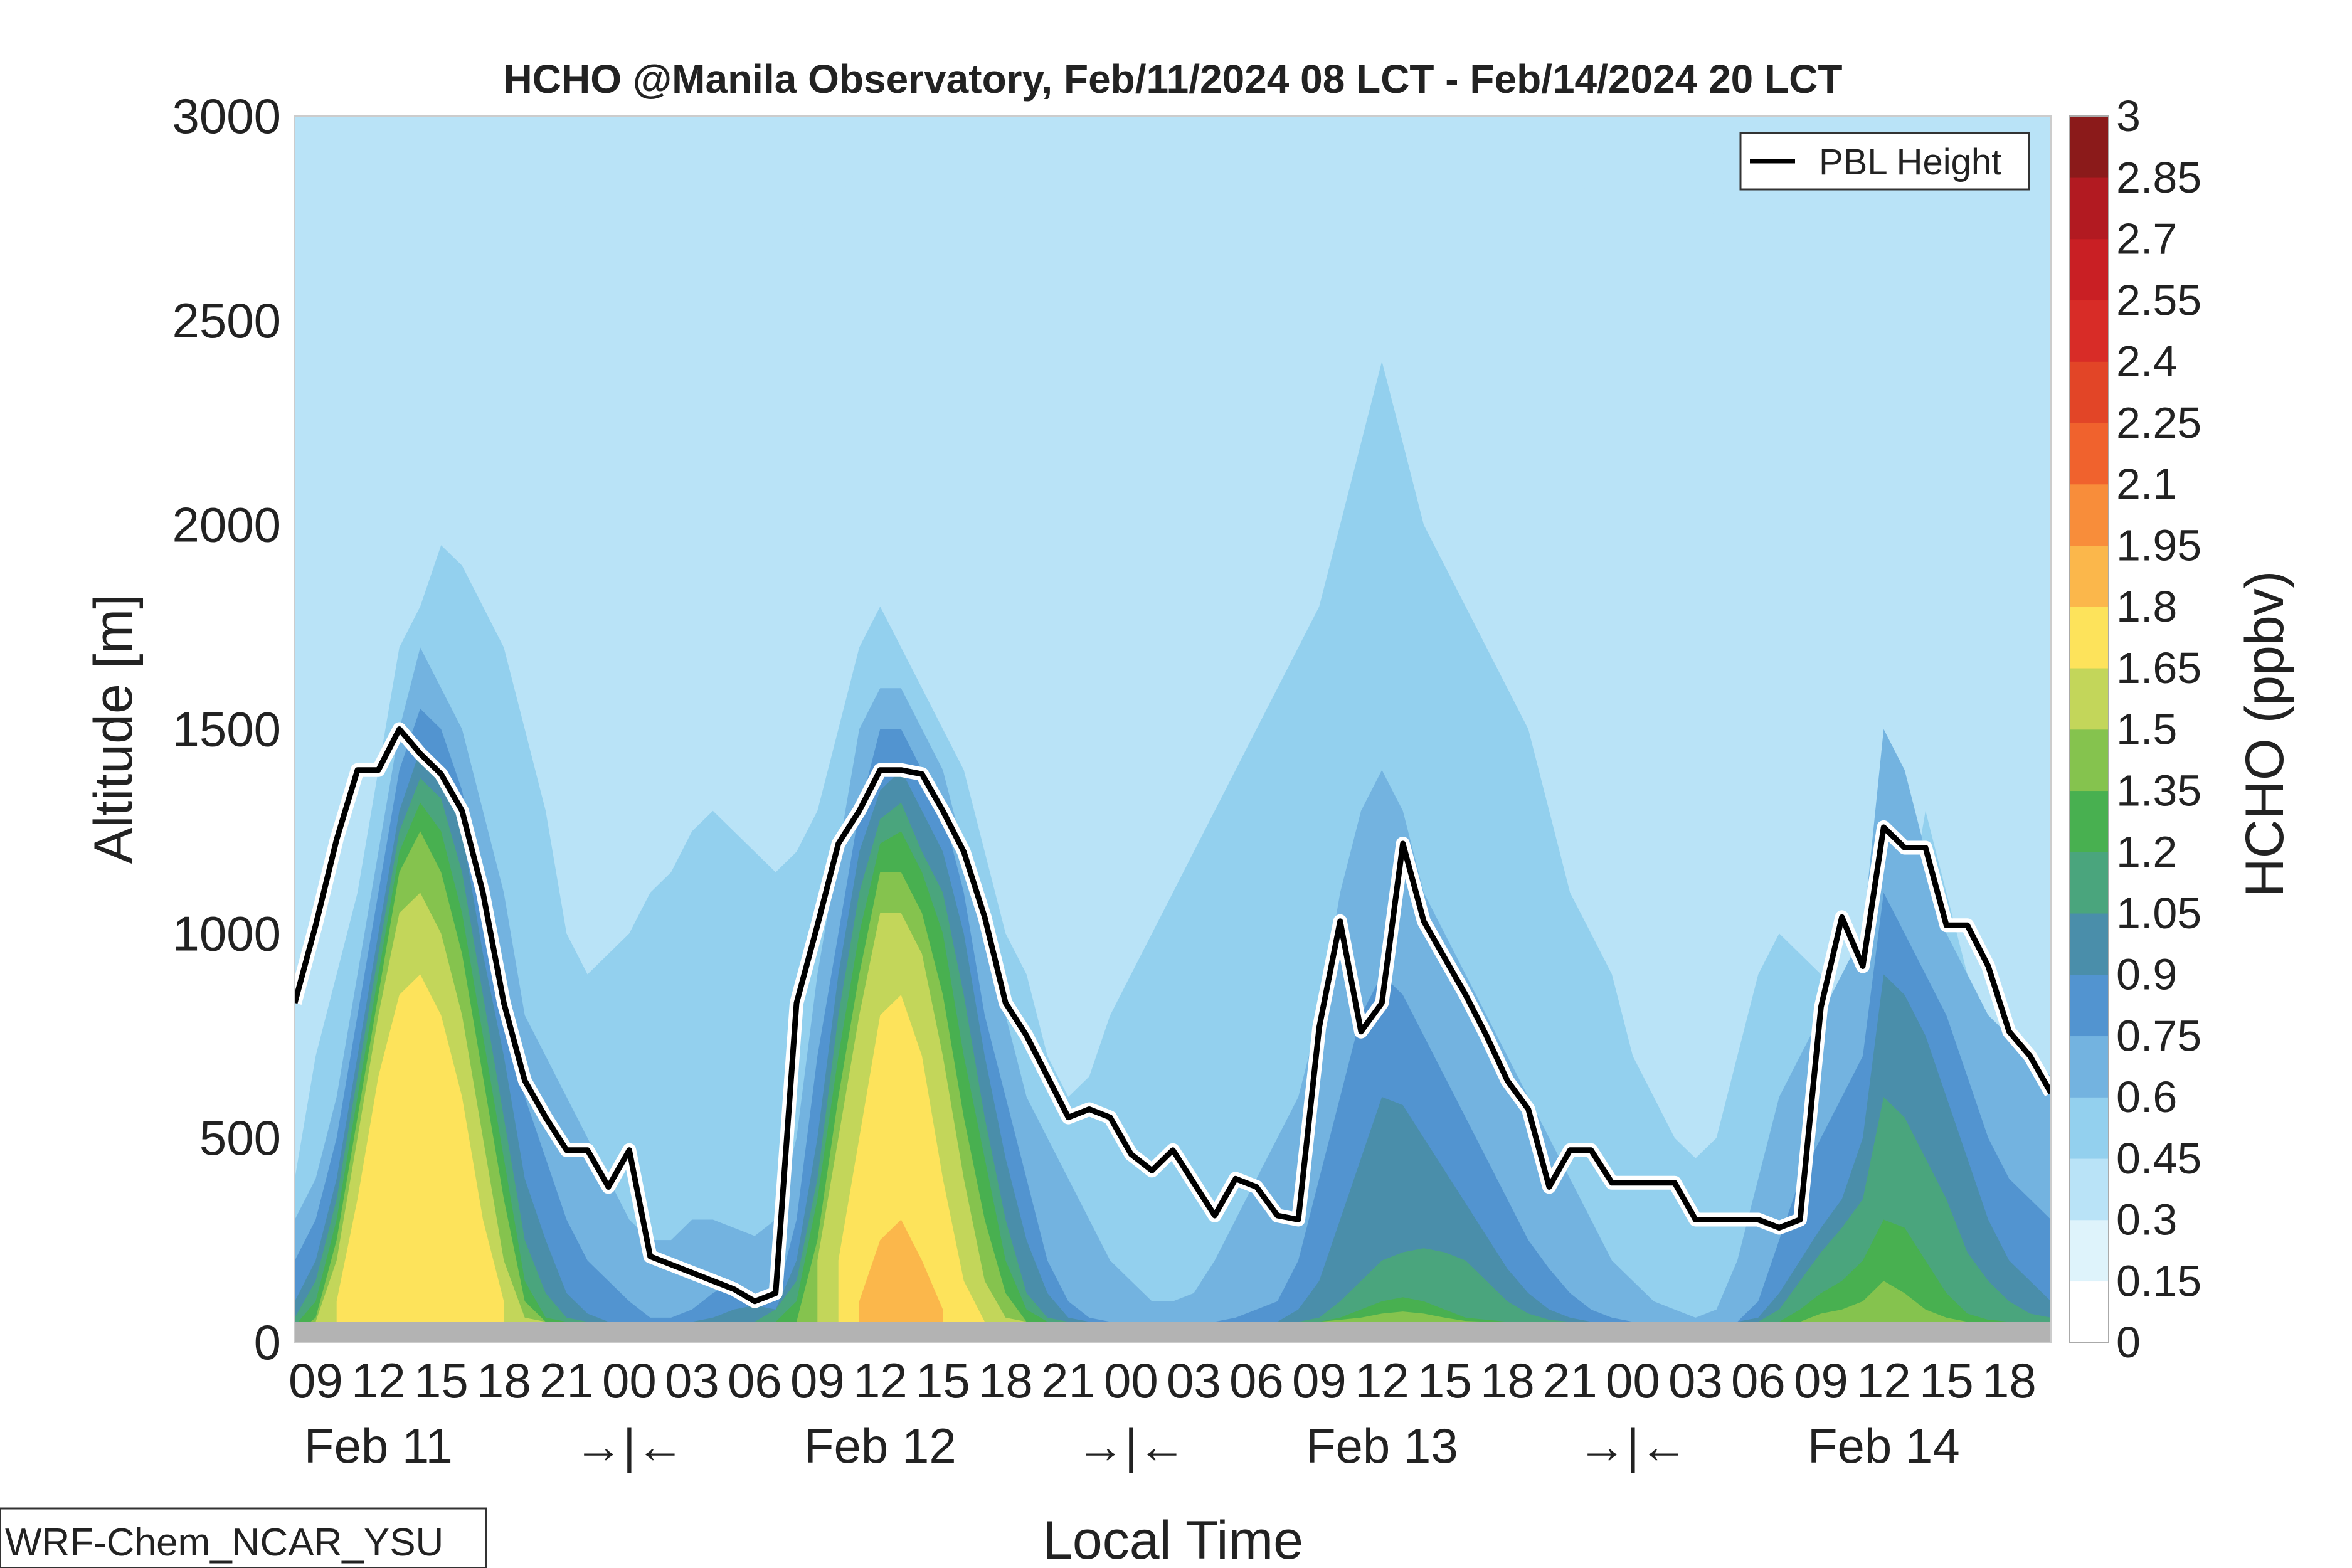 Image resolution: width=2352 pixels, height=1568 pixels. What do you see at coordinates (880, 1445) in the screenshot?
I see `x-day-label: Feb 12` at bounding box center [880, 1445].